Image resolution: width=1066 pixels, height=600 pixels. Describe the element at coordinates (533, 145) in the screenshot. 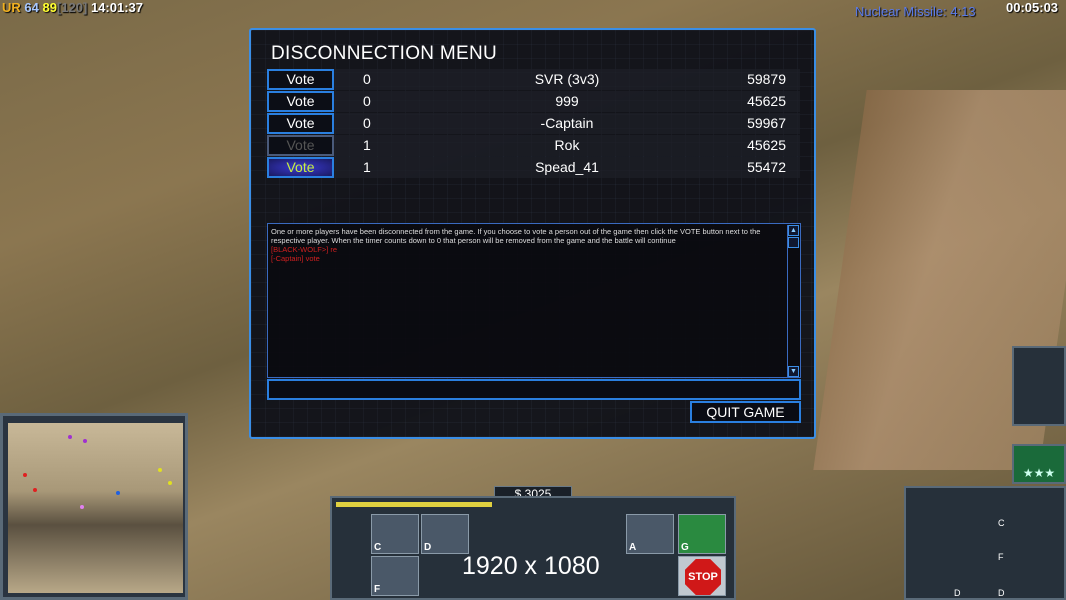

I see `player-row: Vote 1 Rok 45625` at that location.